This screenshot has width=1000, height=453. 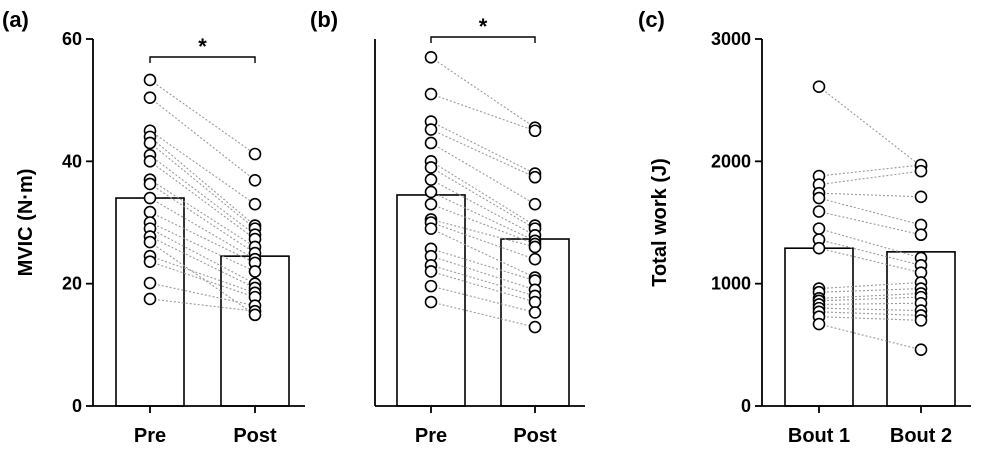 What do you see at coordinates (921, 436) in the screenshot?
I see `x-tick-label: Bout 2` at bounding box center [921, 436].